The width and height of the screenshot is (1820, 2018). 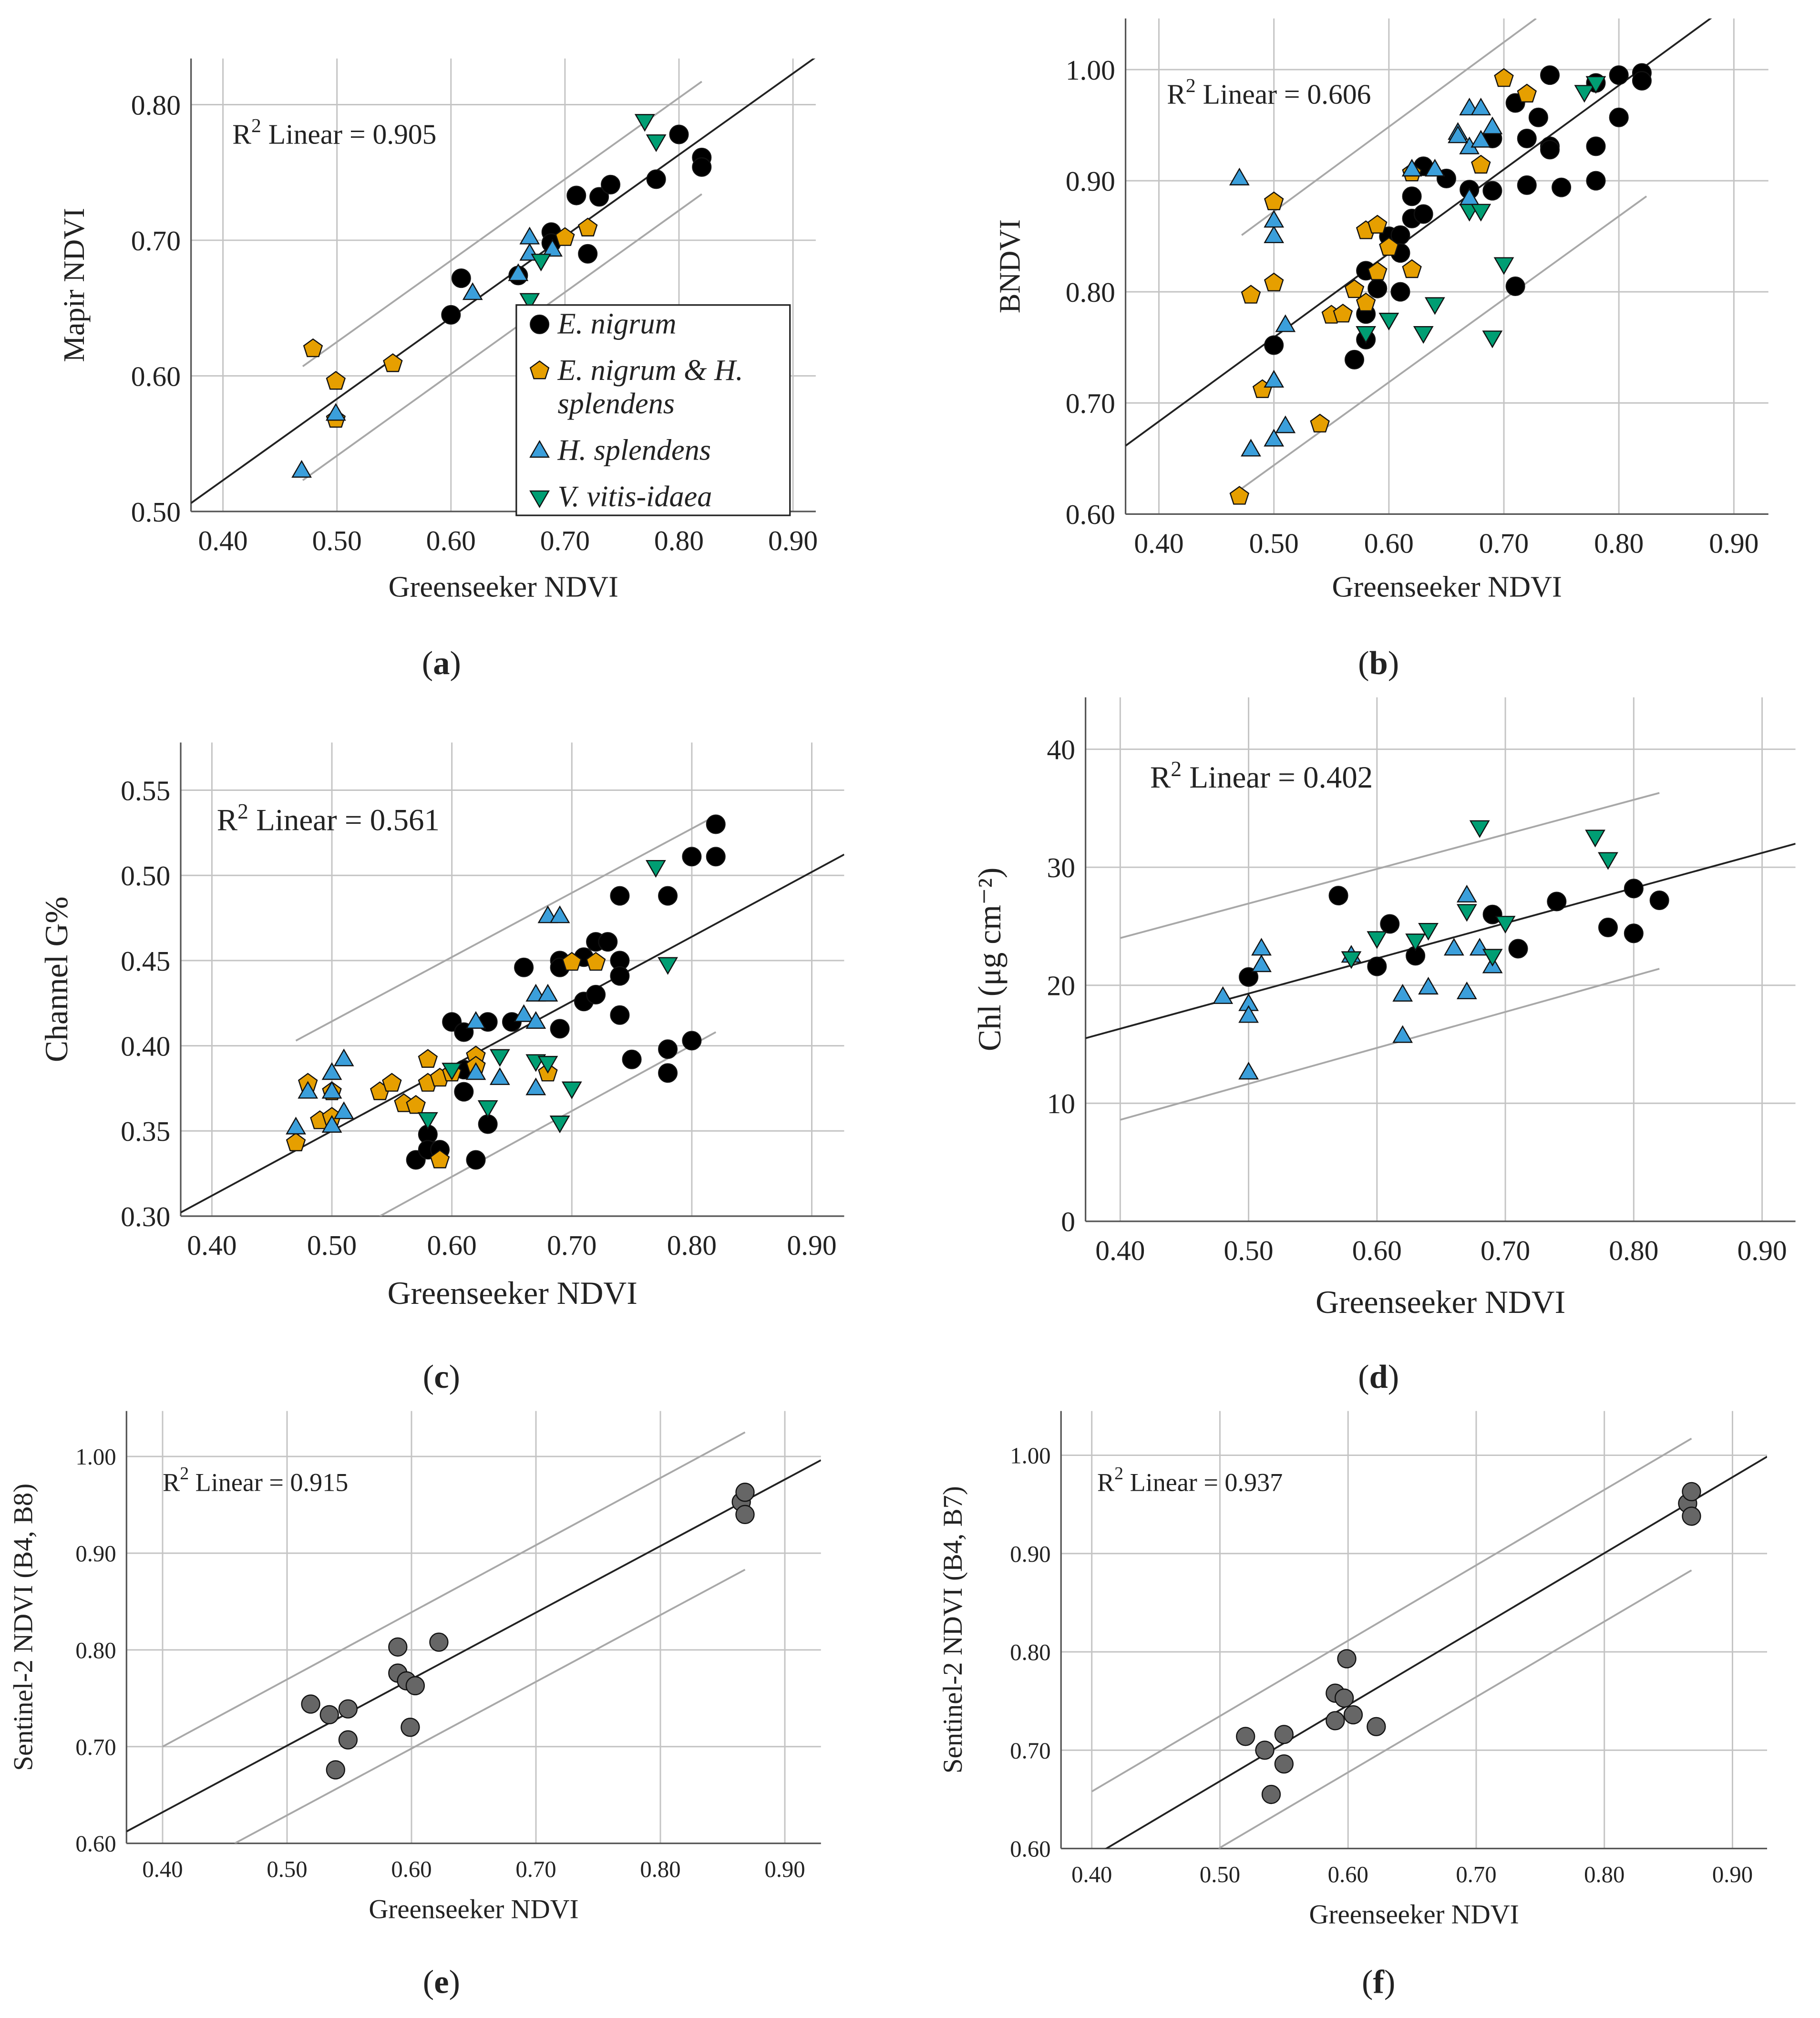 What do you see at coordinates (634, 451) in the screenshot?
I see `legend-label: H. splendens` at bounding box center [634, 451].